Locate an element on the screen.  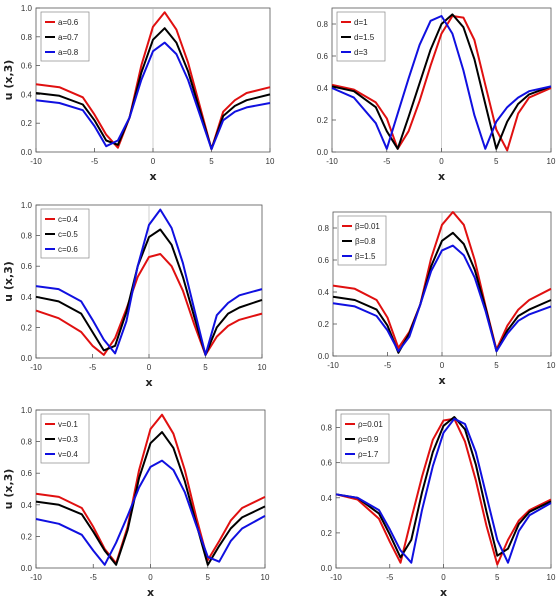
legend-label: β=1.5 is located at coordinates (365, 256).